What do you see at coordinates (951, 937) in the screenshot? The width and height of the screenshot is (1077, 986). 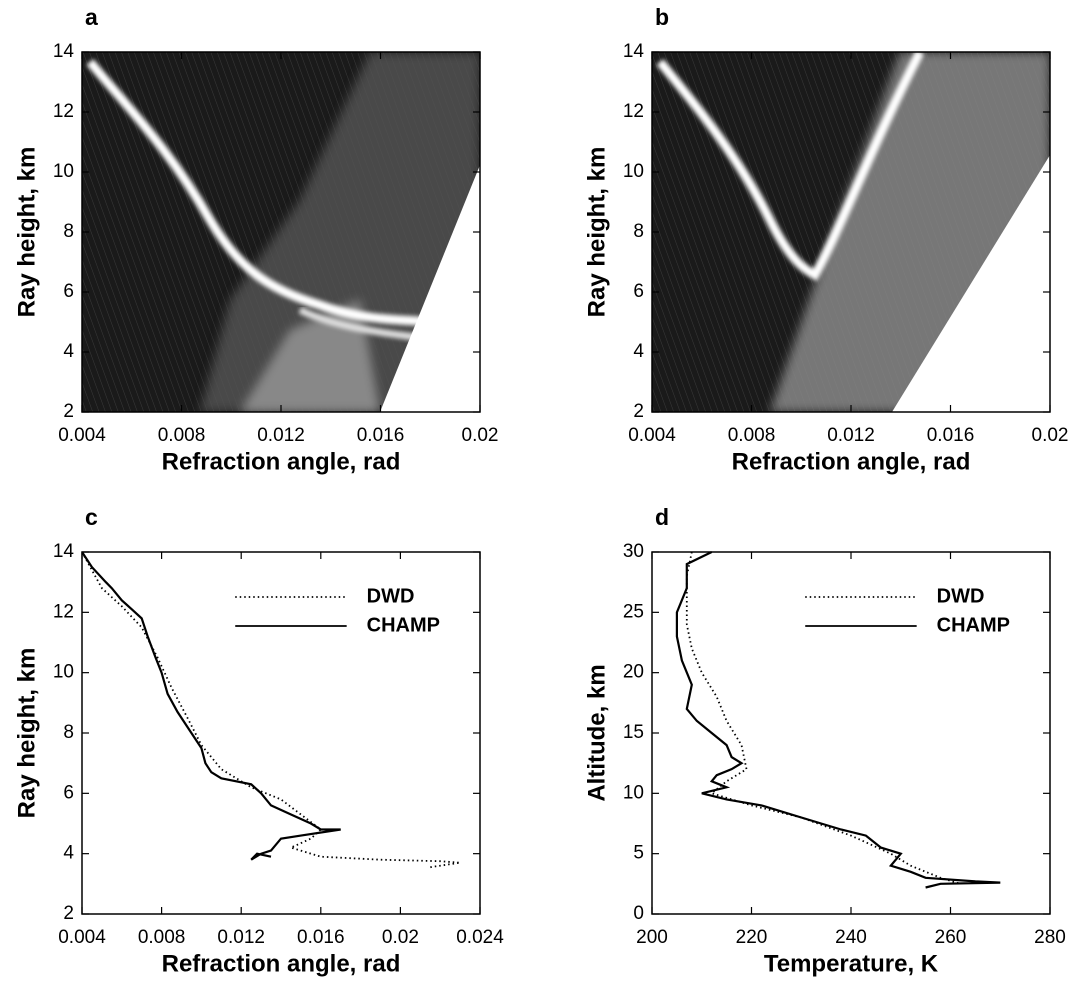 I see `x-tick-label: 260` at bounding box center [951, 937].